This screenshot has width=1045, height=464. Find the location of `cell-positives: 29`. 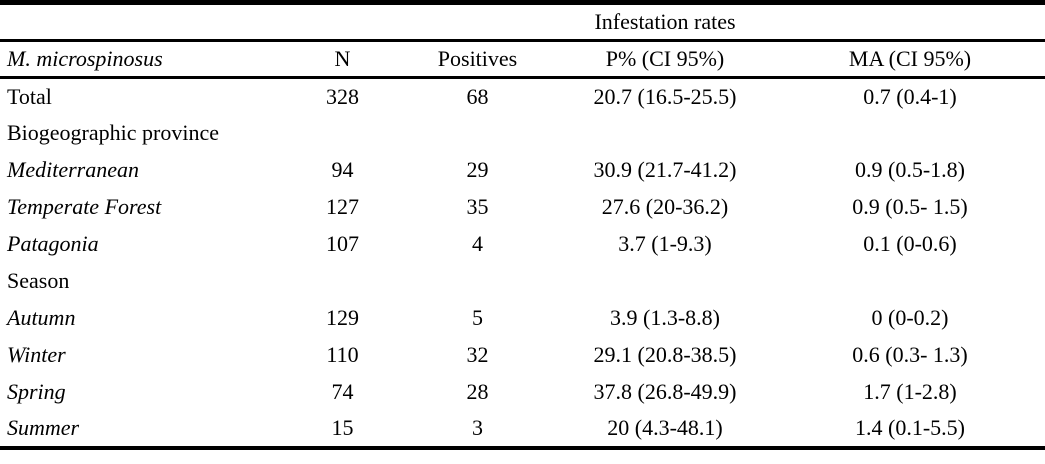

cell-positives: 29 is located at coordinates (477, 169).